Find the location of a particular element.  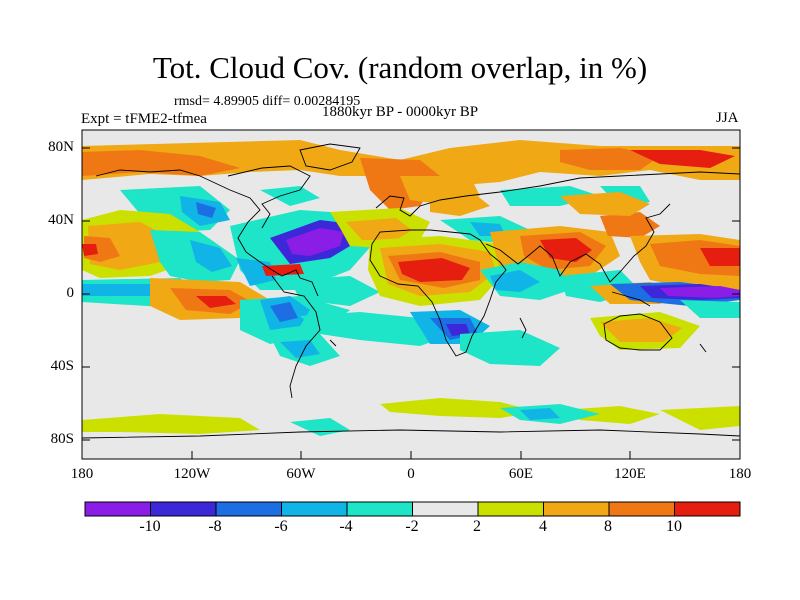

colorbar is located at coordinates (412, 509).